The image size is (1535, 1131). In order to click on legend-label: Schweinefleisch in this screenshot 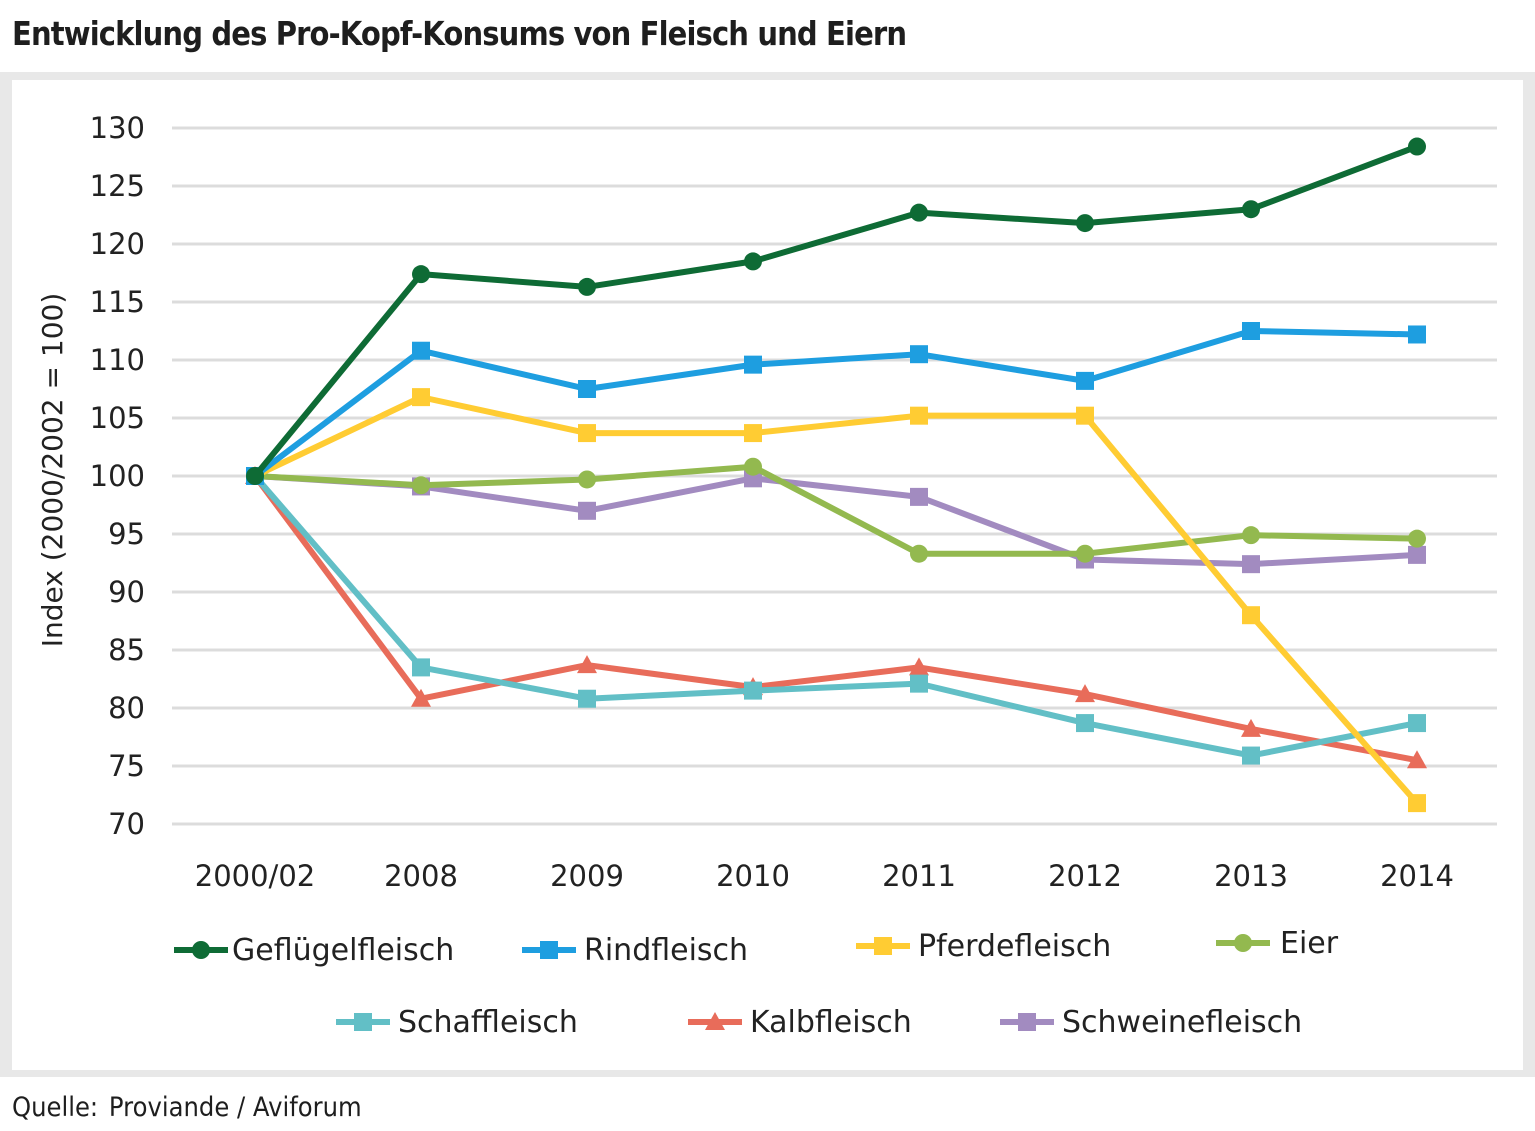, I will do `click(1182, 1022)`.